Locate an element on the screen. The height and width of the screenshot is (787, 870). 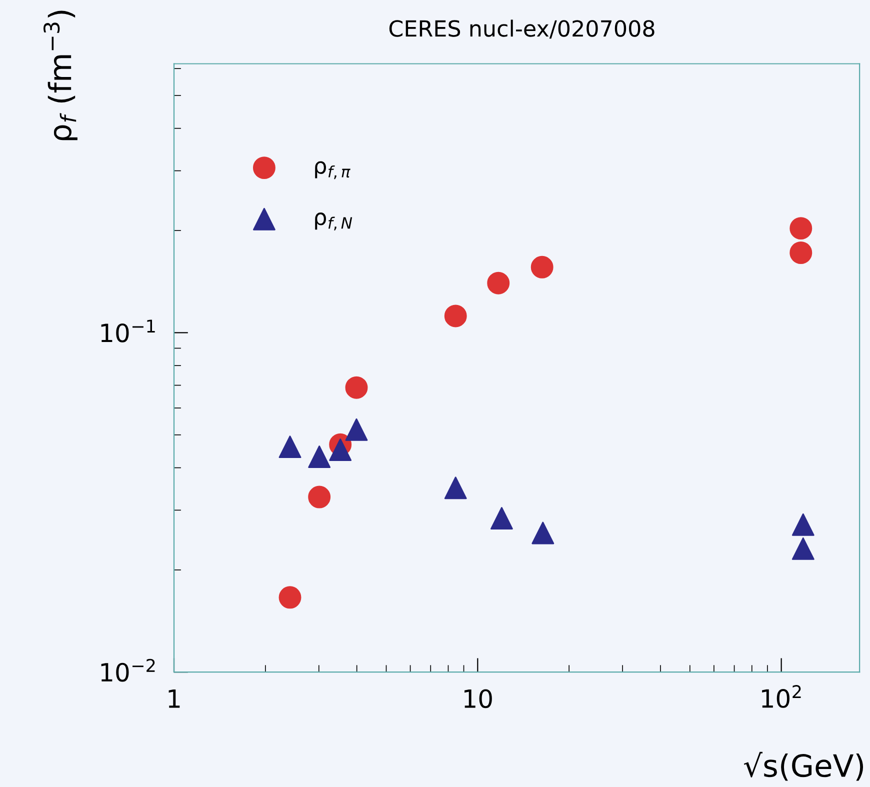
legend-label: ρ$_{f,N}$ is located at coordinates (333, 221).